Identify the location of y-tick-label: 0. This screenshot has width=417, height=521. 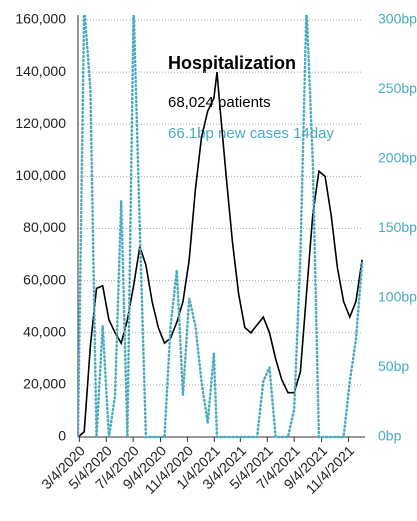
(62, 436).